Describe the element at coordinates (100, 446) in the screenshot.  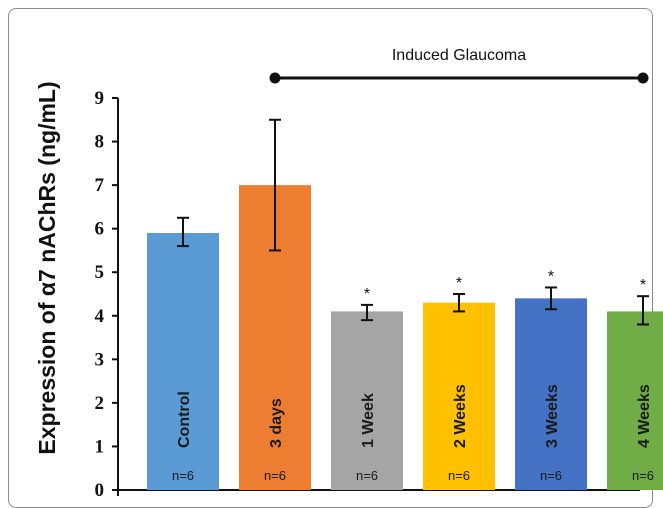
I see `y-tick-label: 1` at that location.